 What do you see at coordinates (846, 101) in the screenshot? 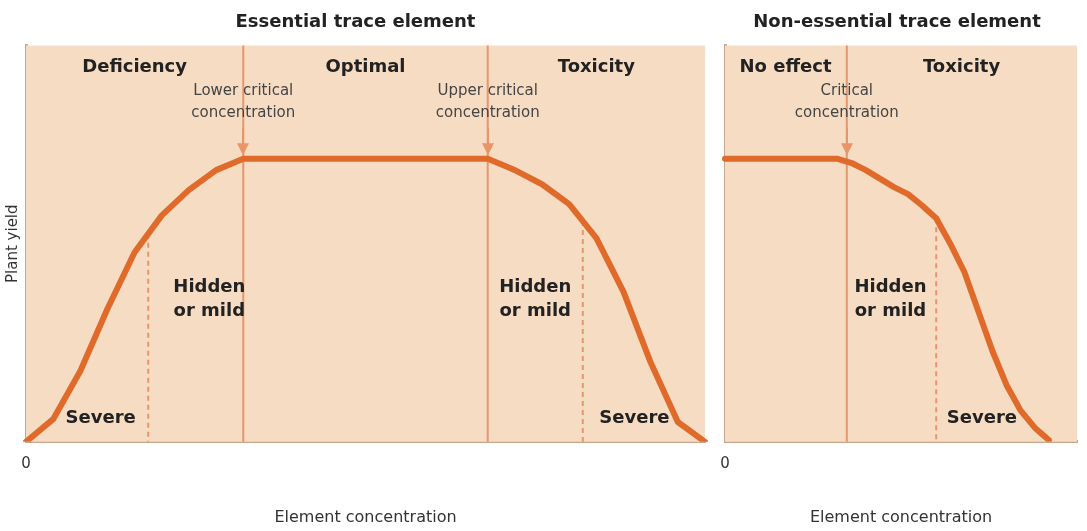
I see `text: Critical concentration` at bounding box center [846, 101].